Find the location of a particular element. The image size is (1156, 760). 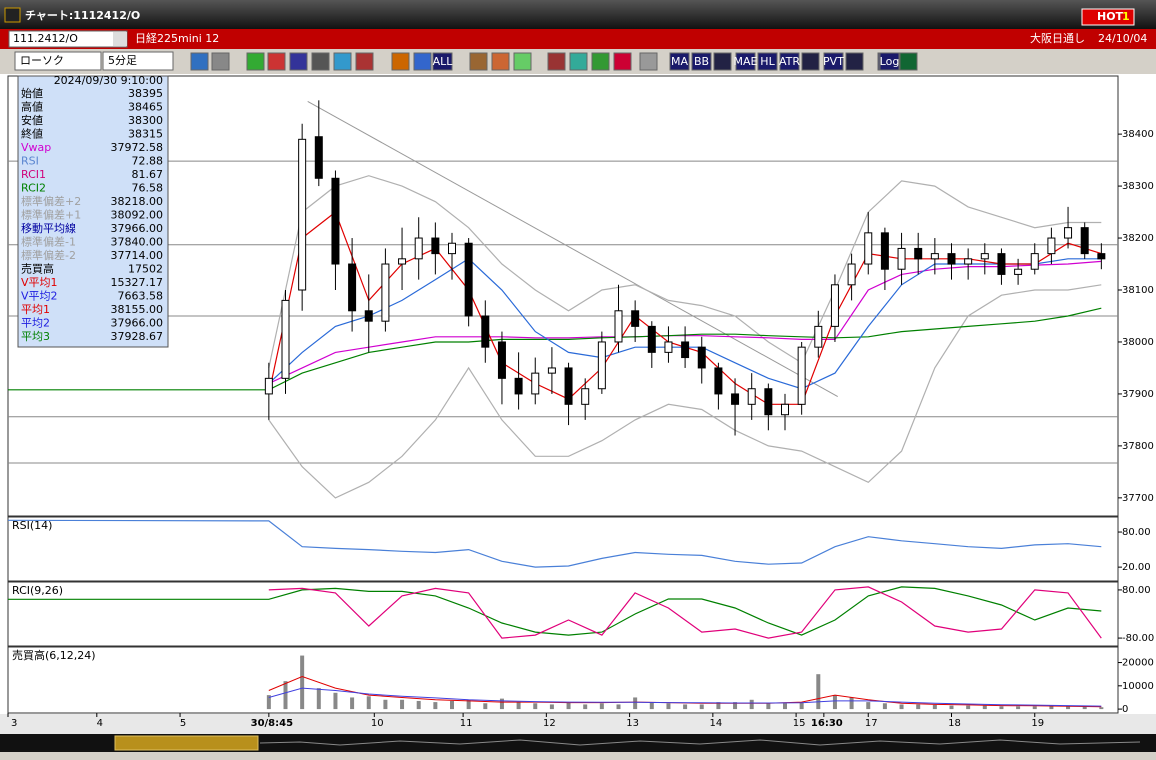

text-button-label: BB is located at coordinates (701, 61).